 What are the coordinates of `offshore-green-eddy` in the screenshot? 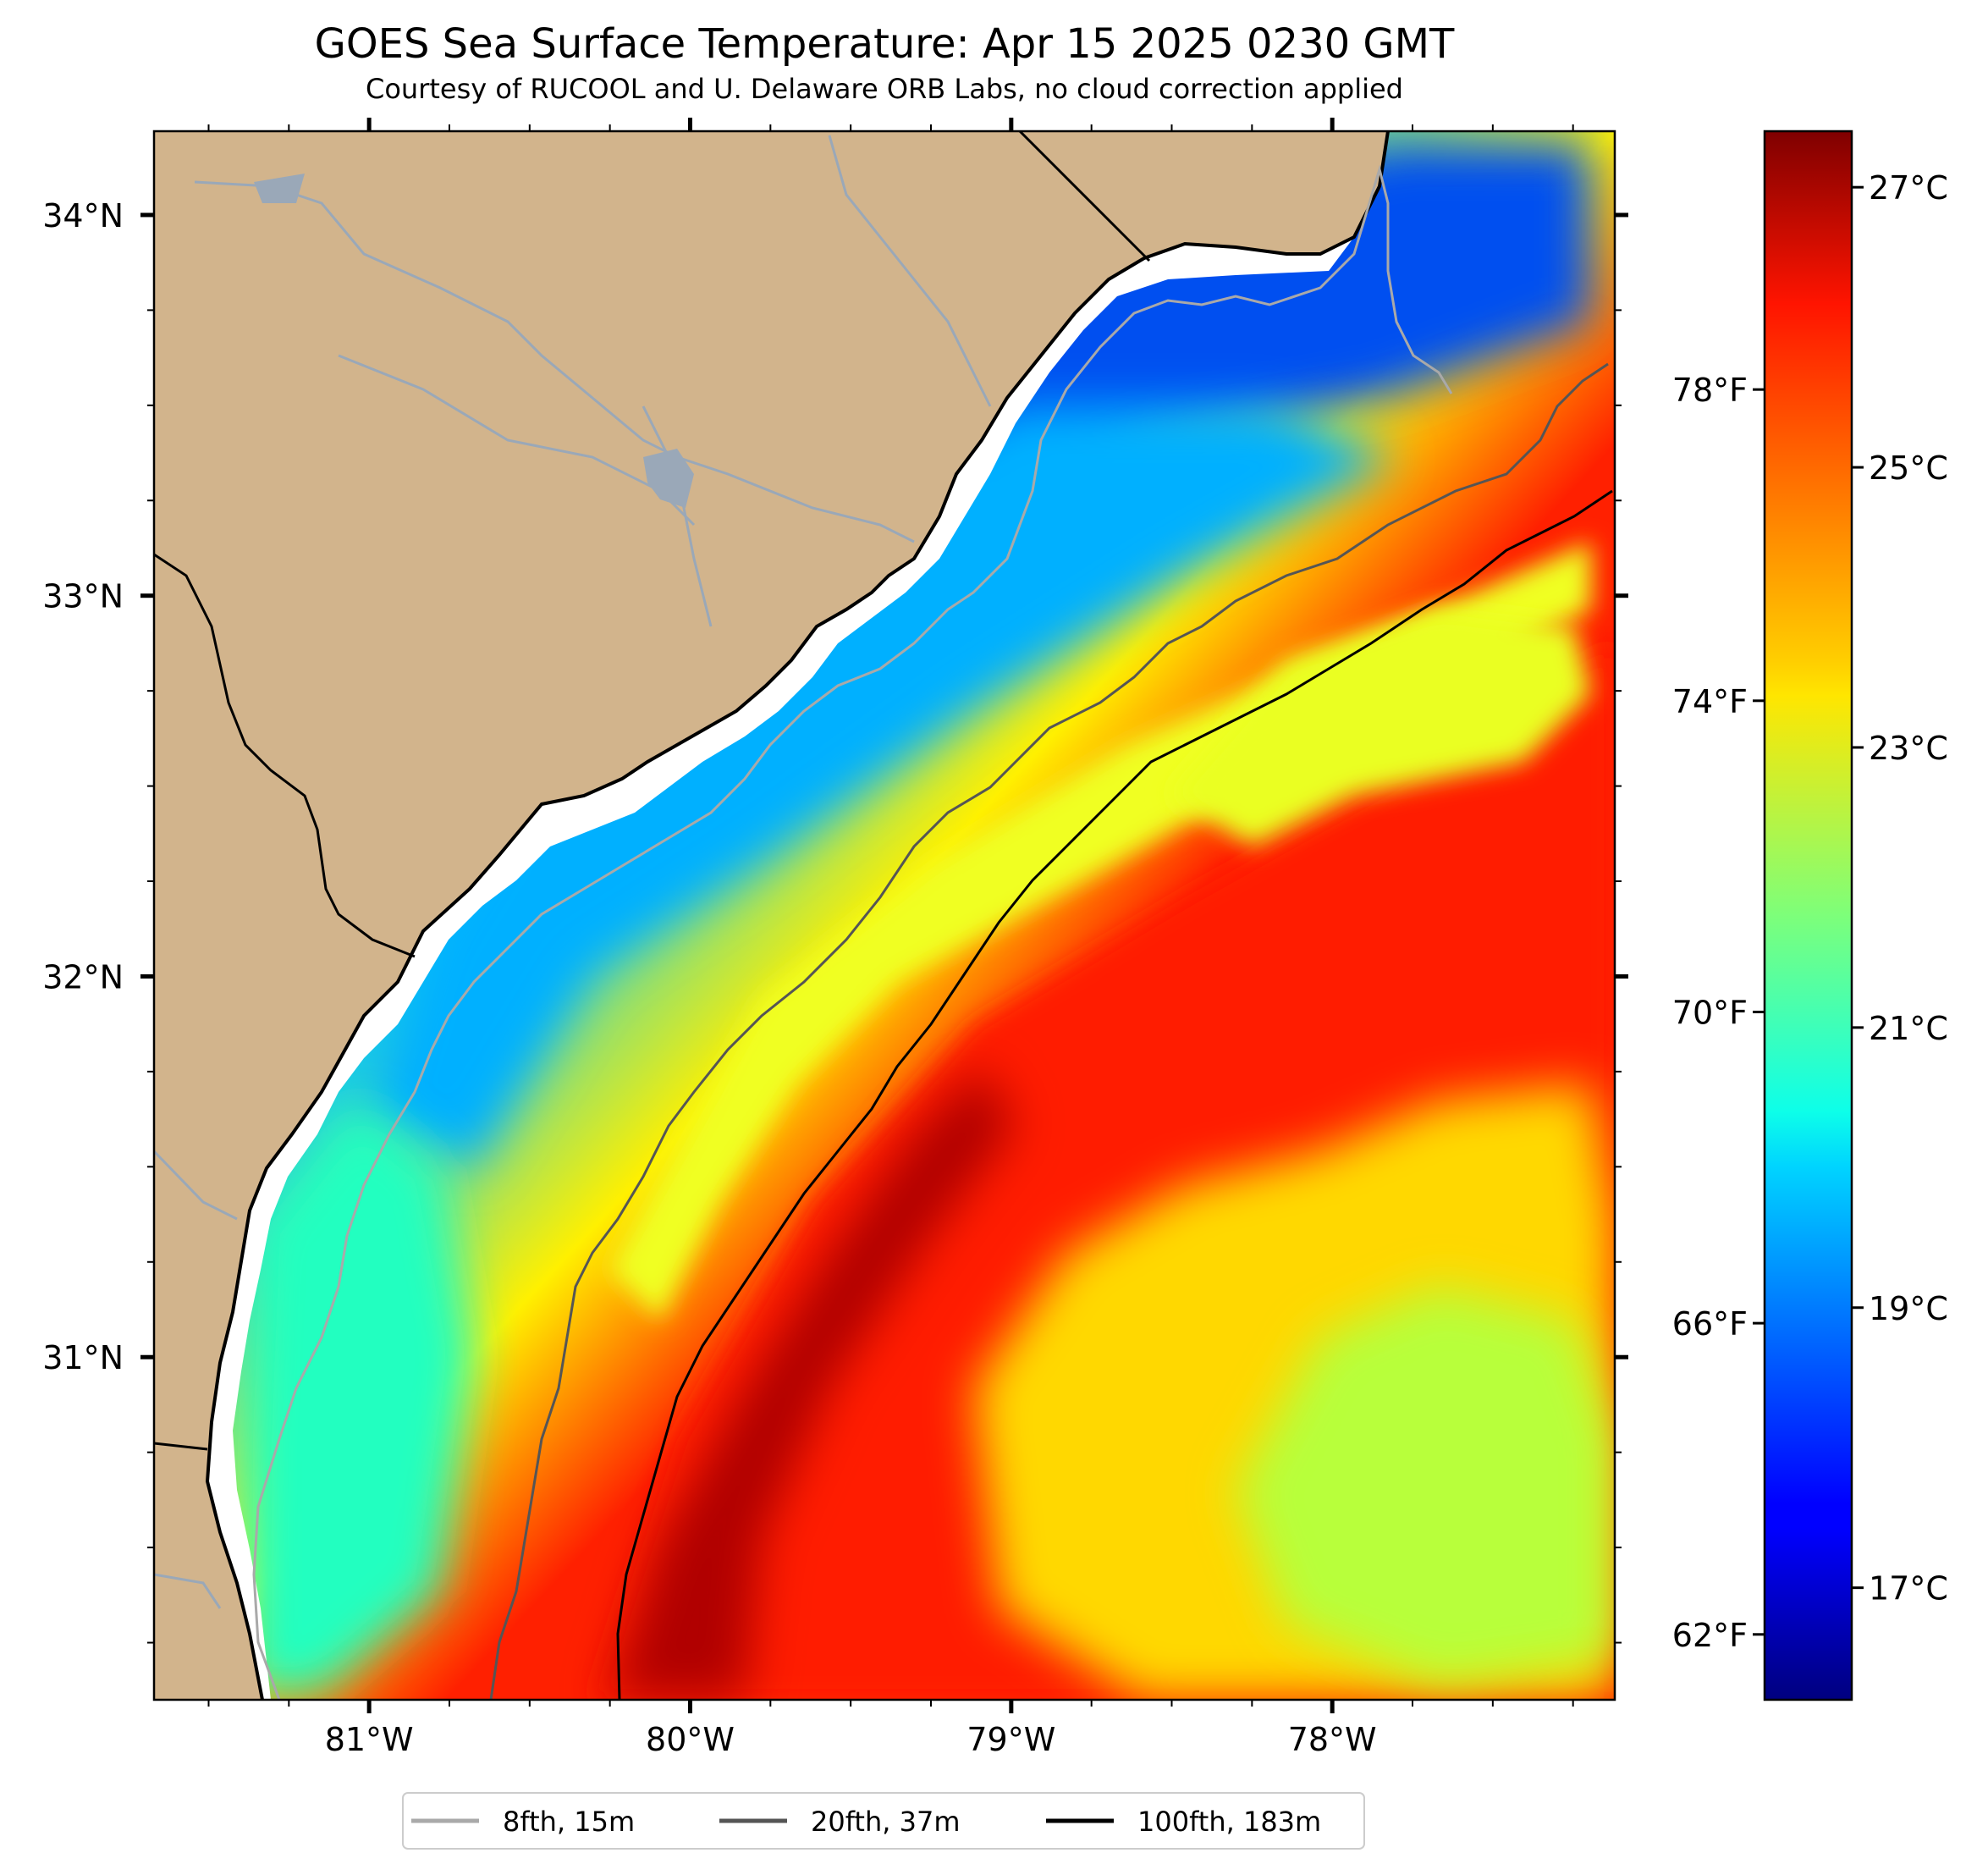 It's located at (1425, 1486).